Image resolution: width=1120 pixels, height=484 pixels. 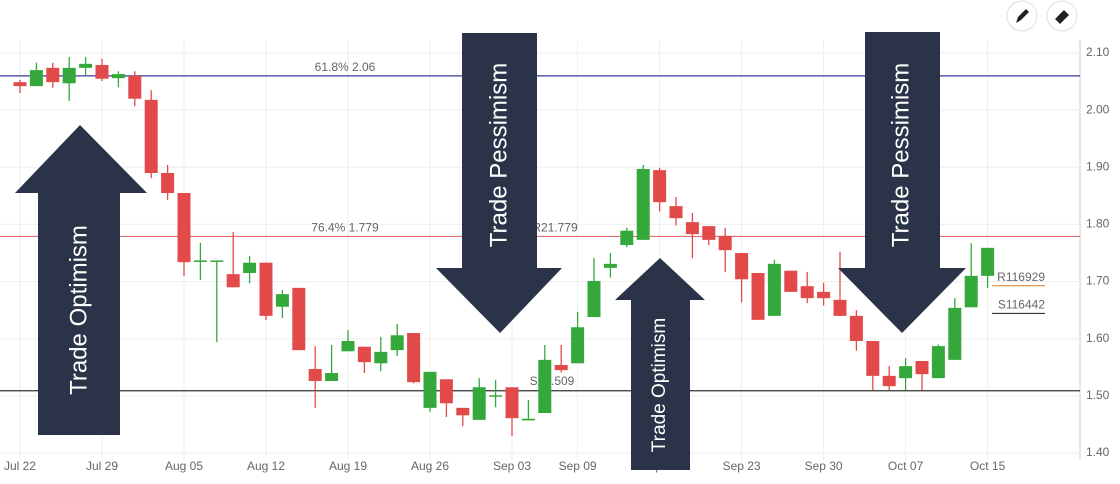 What do you see at coordinates (102, 466) in the screenshot?
I see `x-tick-label: Jul 29` at bounding box center [102, 466].